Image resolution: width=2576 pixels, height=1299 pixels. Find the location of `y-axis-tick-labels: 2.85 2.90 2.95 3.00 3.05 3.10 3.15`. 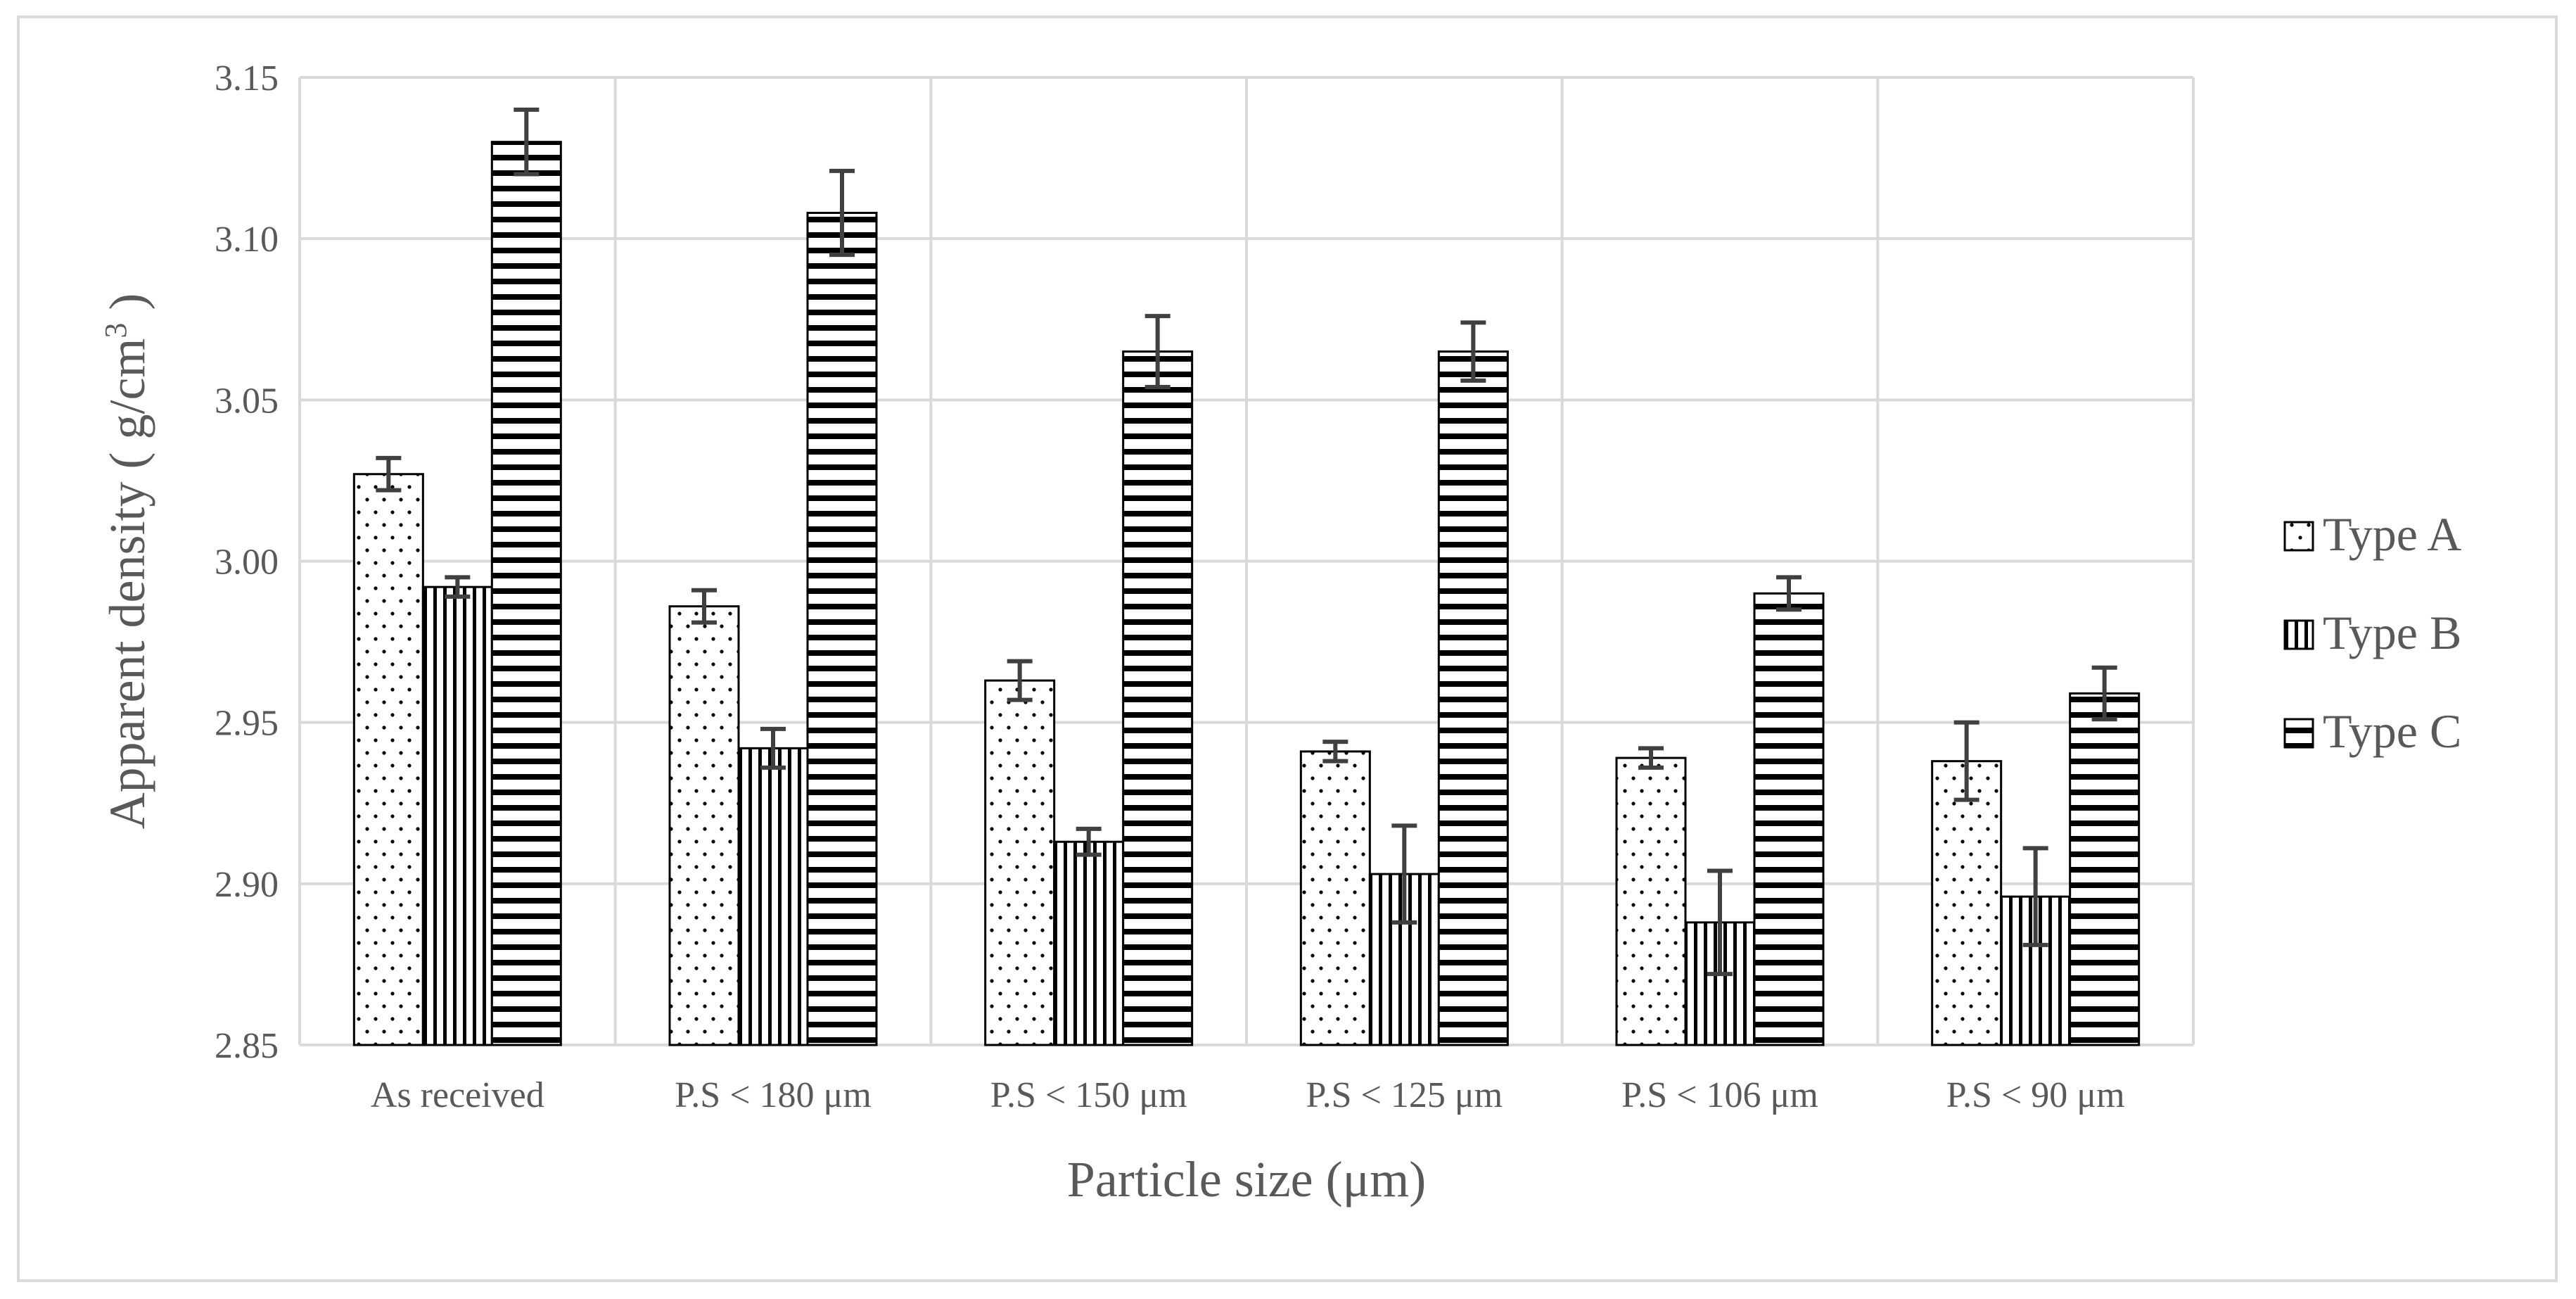

y-axis-tick-labels: 2.85 2.90 2.95 3.00 3.05 3.10 3.15 is located at coordinates (247, 562).